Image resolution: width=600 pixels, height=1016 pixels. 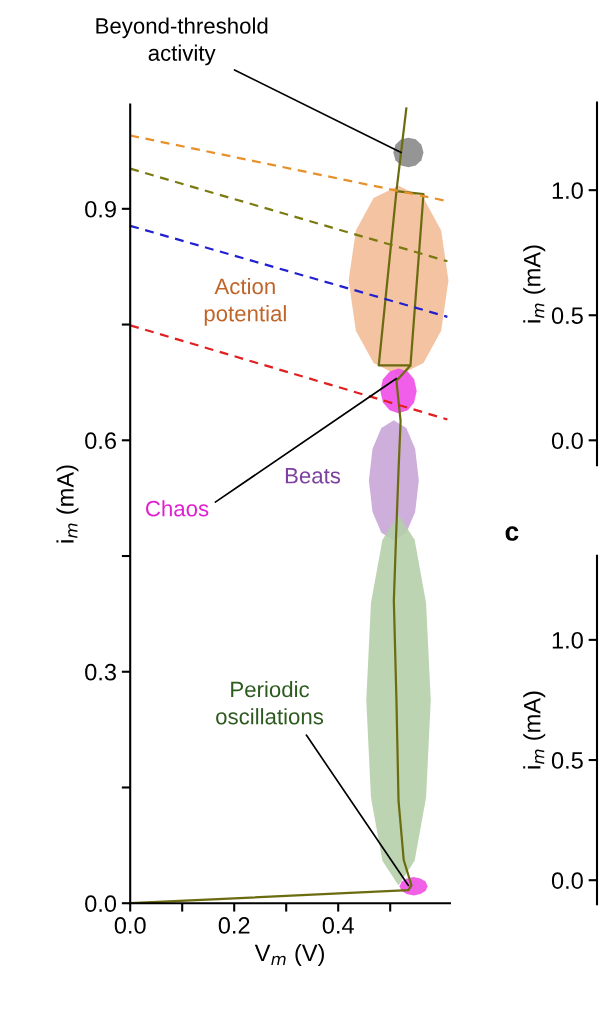 I want to click on annotation: Beyond-threshold activity, so click(x=182, y=41).